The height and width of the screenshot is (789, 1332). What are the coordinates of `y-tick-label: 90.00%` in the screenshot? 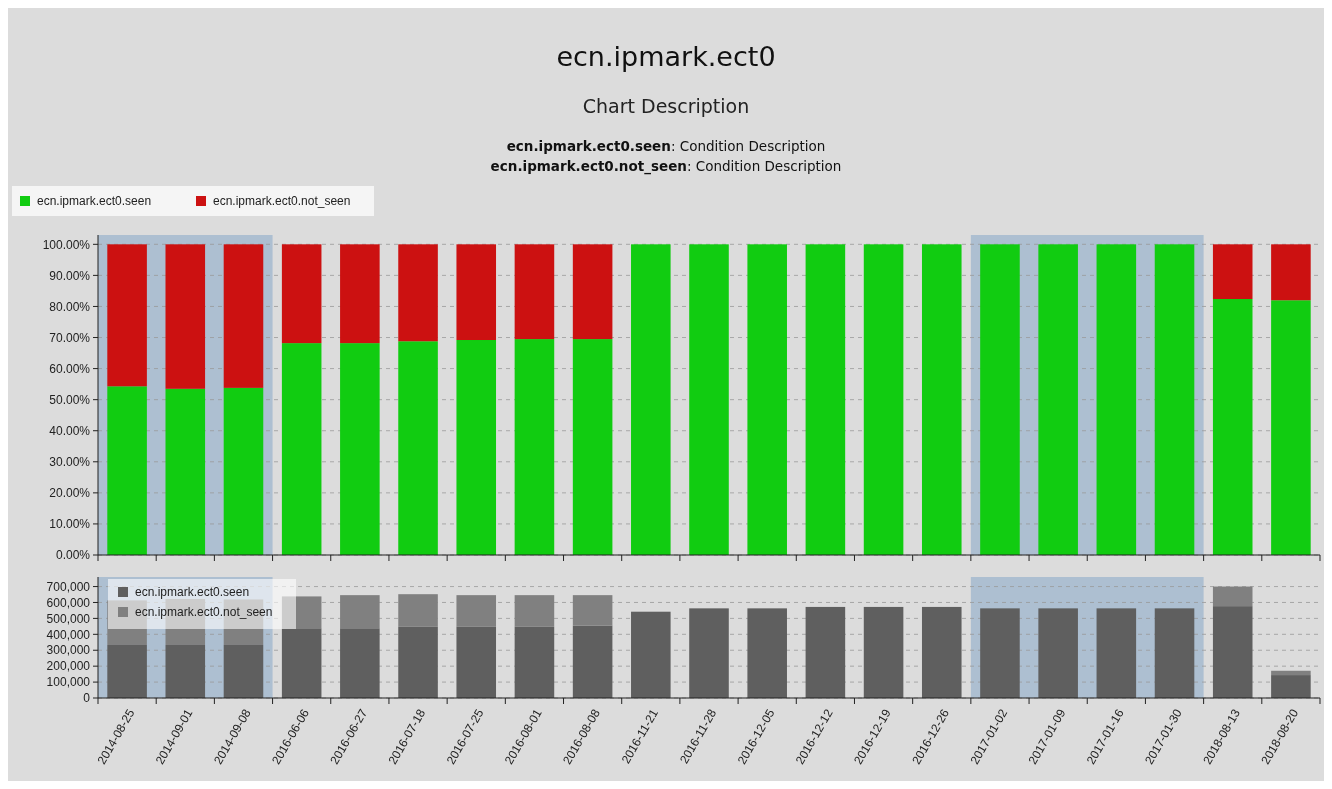 It's located at (70, 275).